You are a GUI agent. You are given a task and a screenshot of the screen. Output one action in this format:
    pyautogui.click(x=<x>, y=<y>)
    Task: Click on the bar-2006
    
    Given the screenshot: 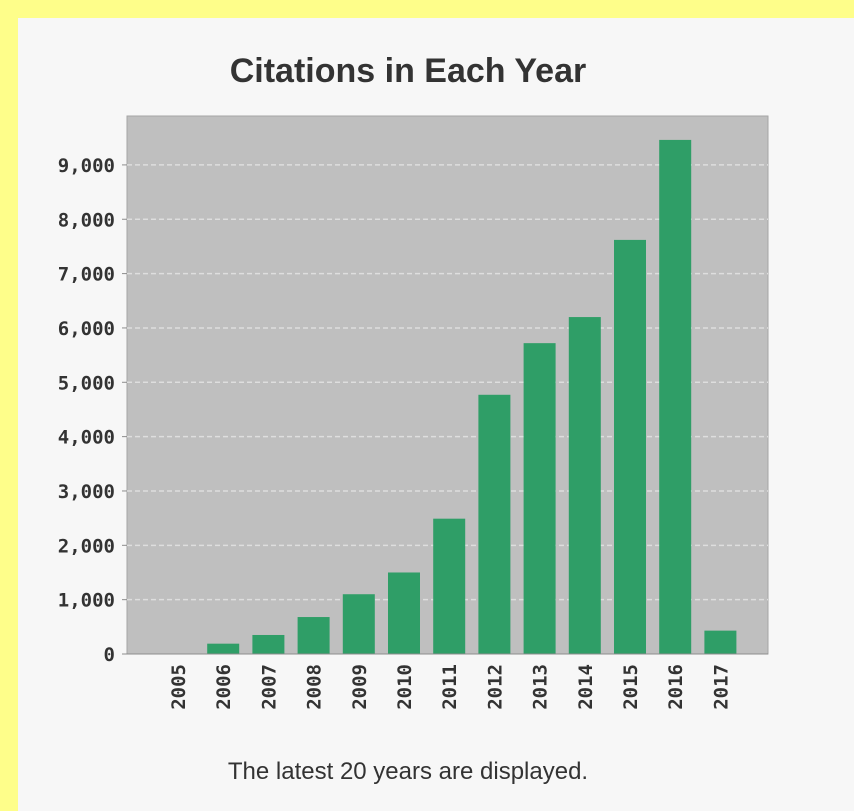 What is the action you would take?
    pyautogui.click(x=223, y=648)
    